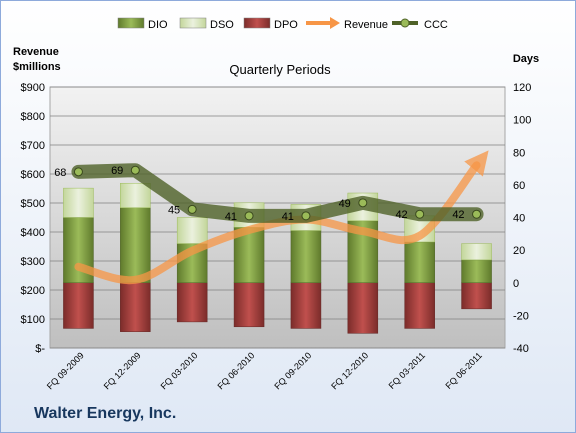 The height and width of the screenshot is (433, 576). What do you see at coordinates (33, 233) in the screenshot?
I see `y-left-tick-label: $400` at bounding box center [33, 233].